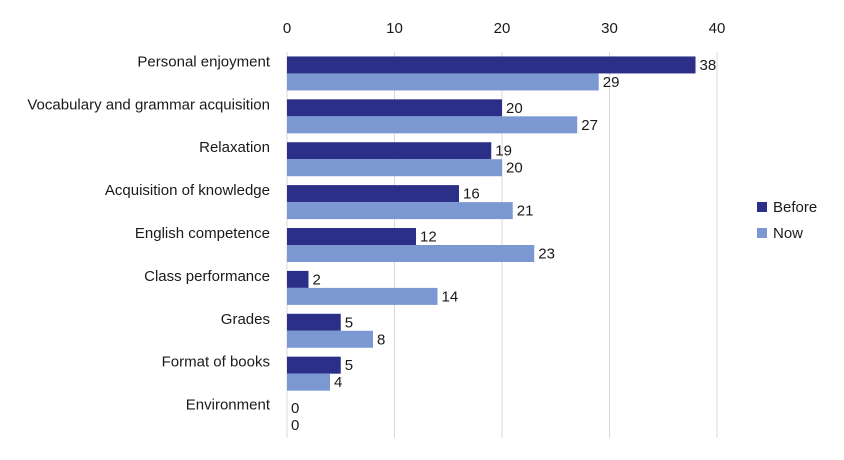 The width and height of the screenshot is (844, 460). Describe the element at coordinates (795, 207) in the screenshot. I see `legend-label: Before` at that location.